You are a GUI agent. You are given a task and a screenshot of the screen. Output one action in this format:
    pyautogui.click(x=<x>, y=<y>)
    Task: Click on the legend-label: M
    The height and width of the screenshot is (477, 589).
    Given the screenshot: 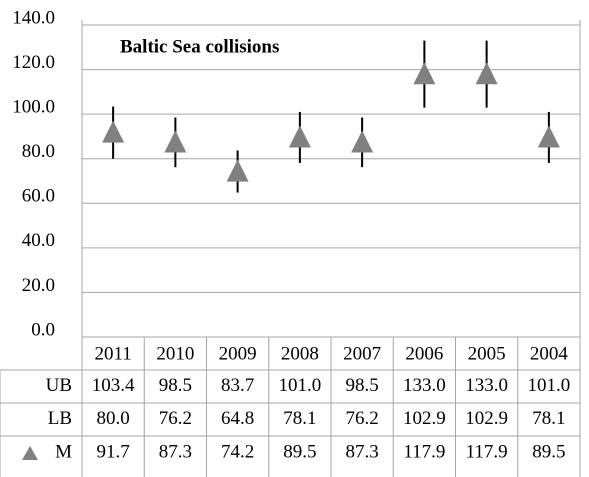 What is the action you would take?
    pyautogui.click(x=63, y=451)
    